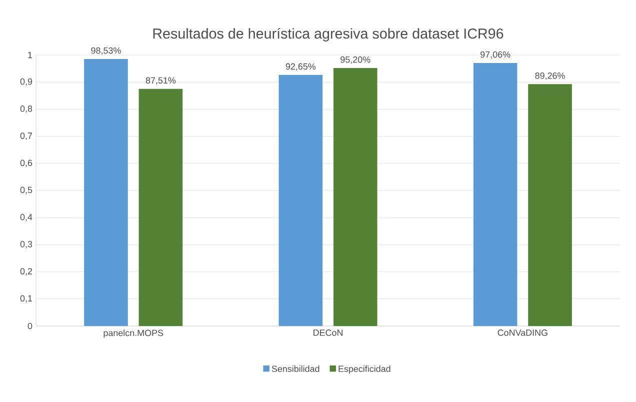 This screenshot has width=636, height=402. I want to click on data-label: 89,26%, so click(550, 76).